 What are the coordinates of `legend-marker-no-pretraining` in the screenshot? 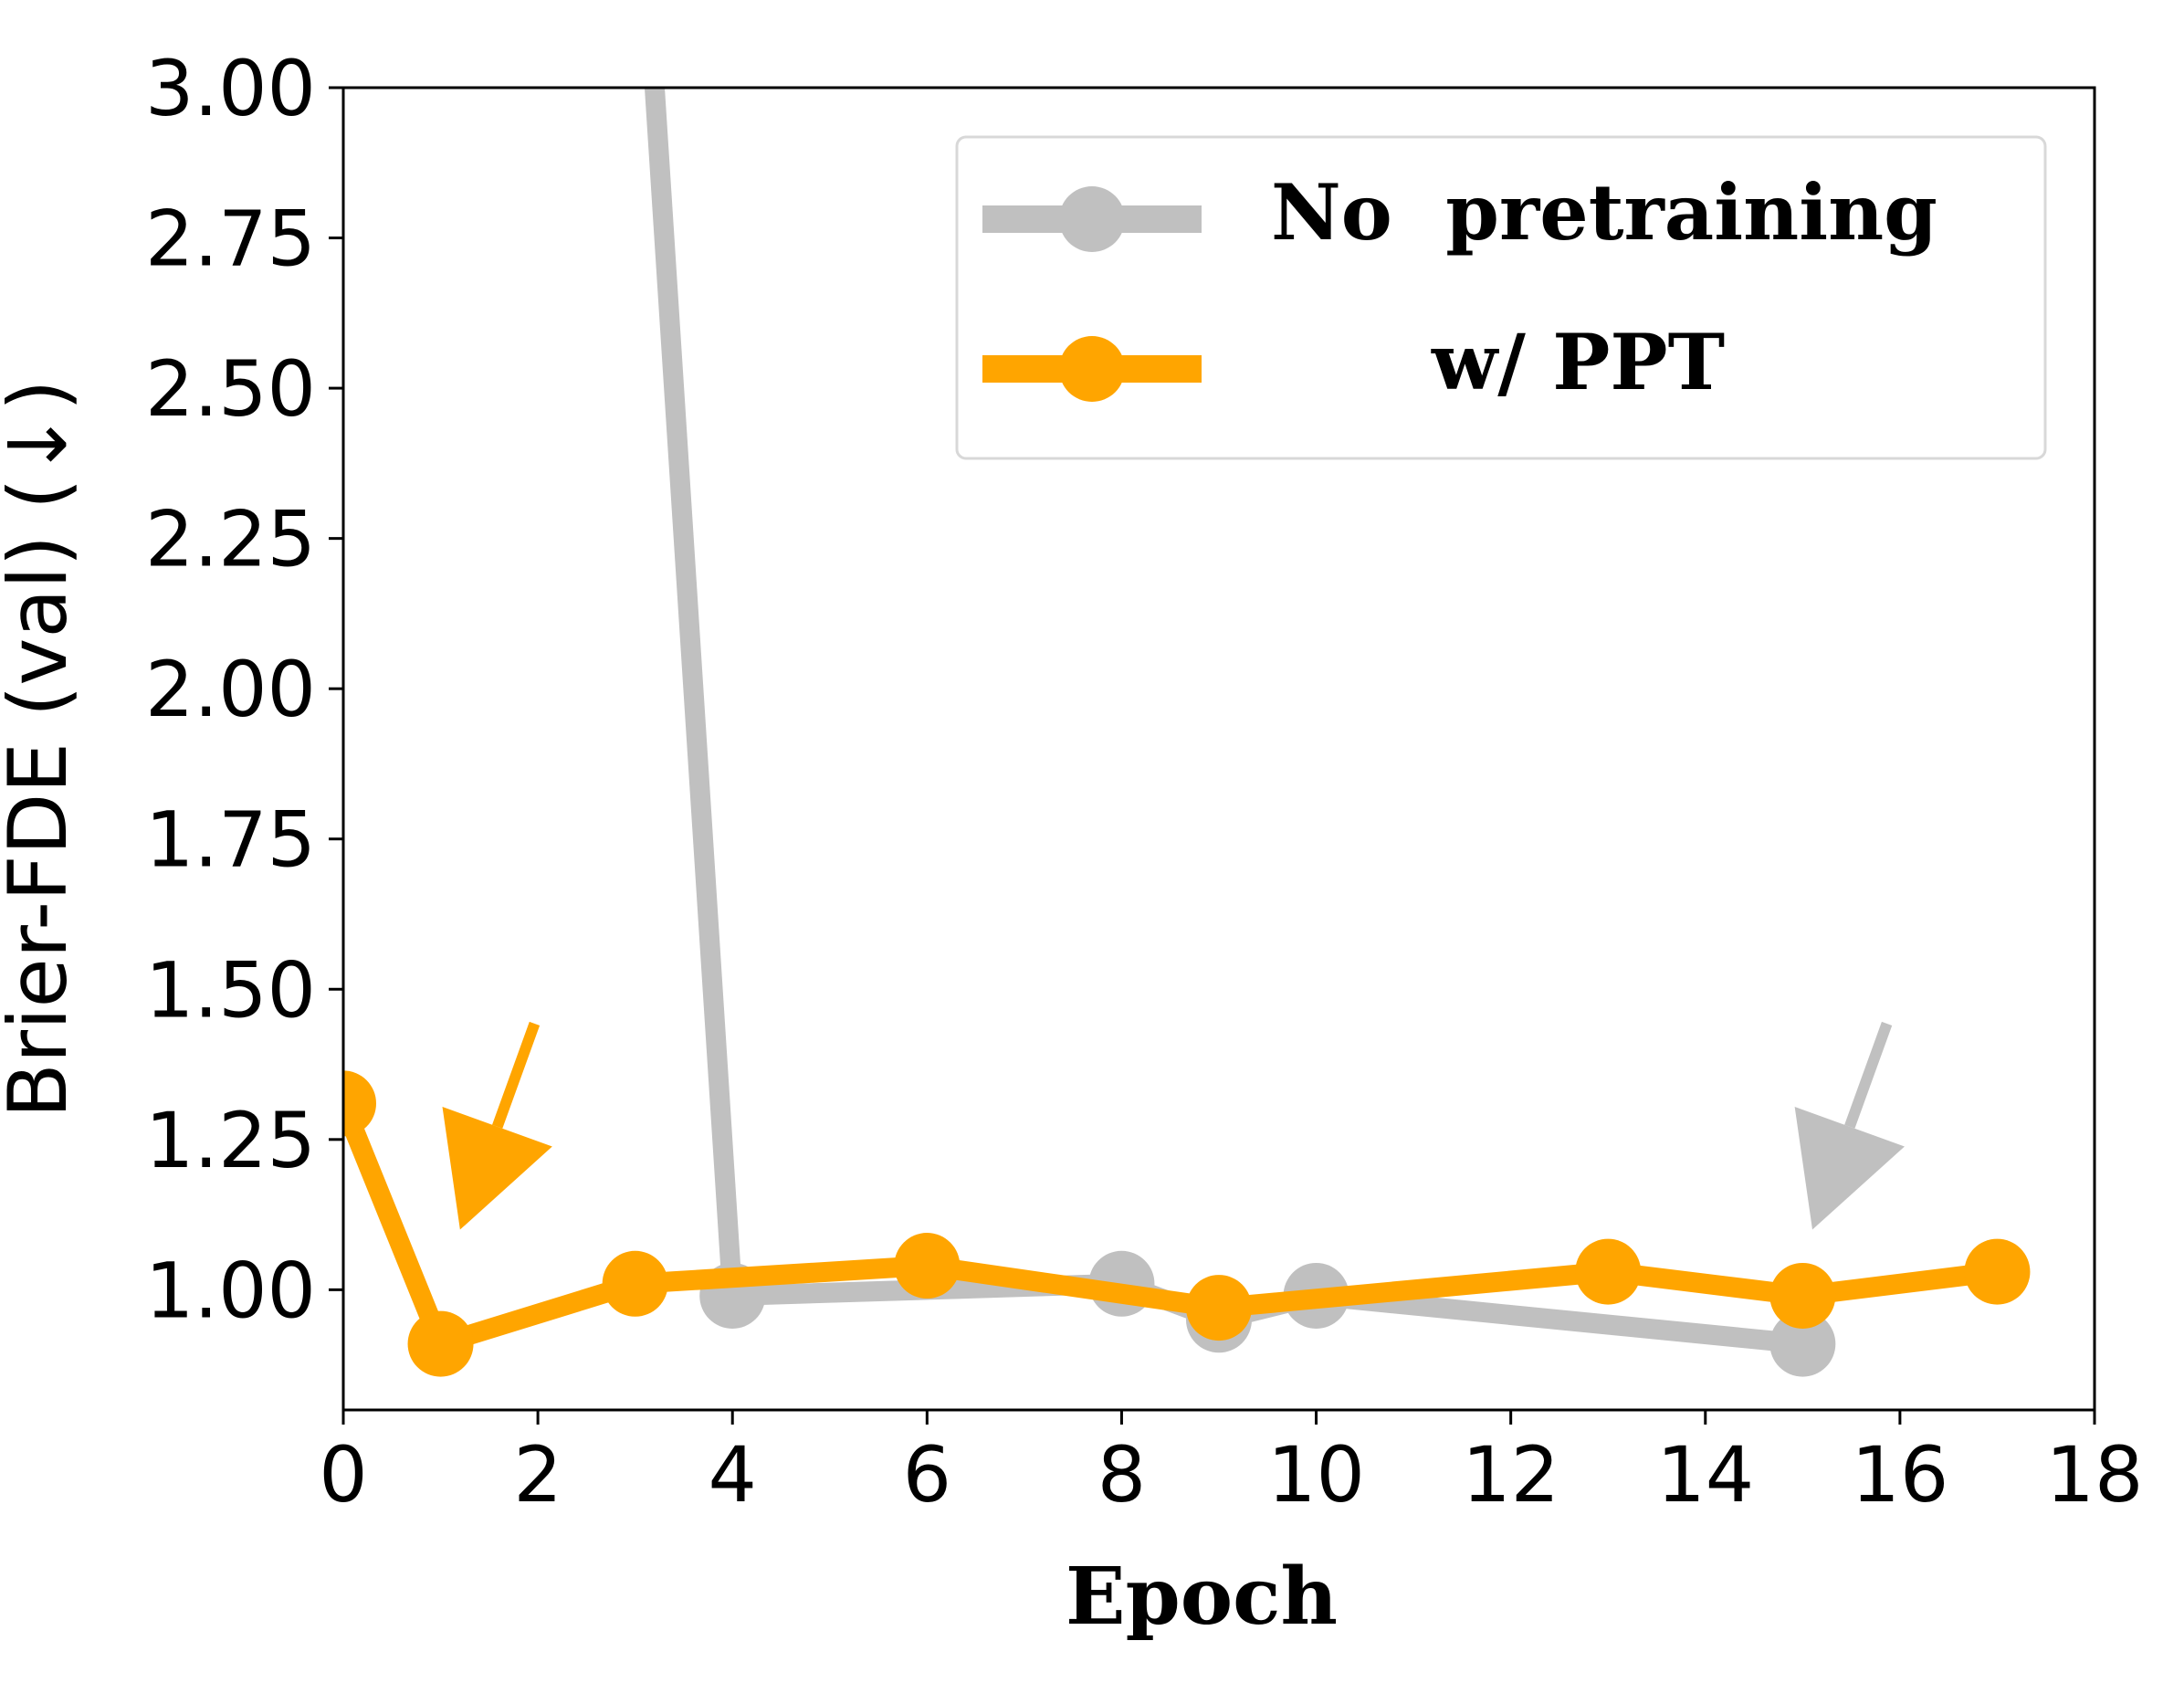 It's located at (1092, 219).